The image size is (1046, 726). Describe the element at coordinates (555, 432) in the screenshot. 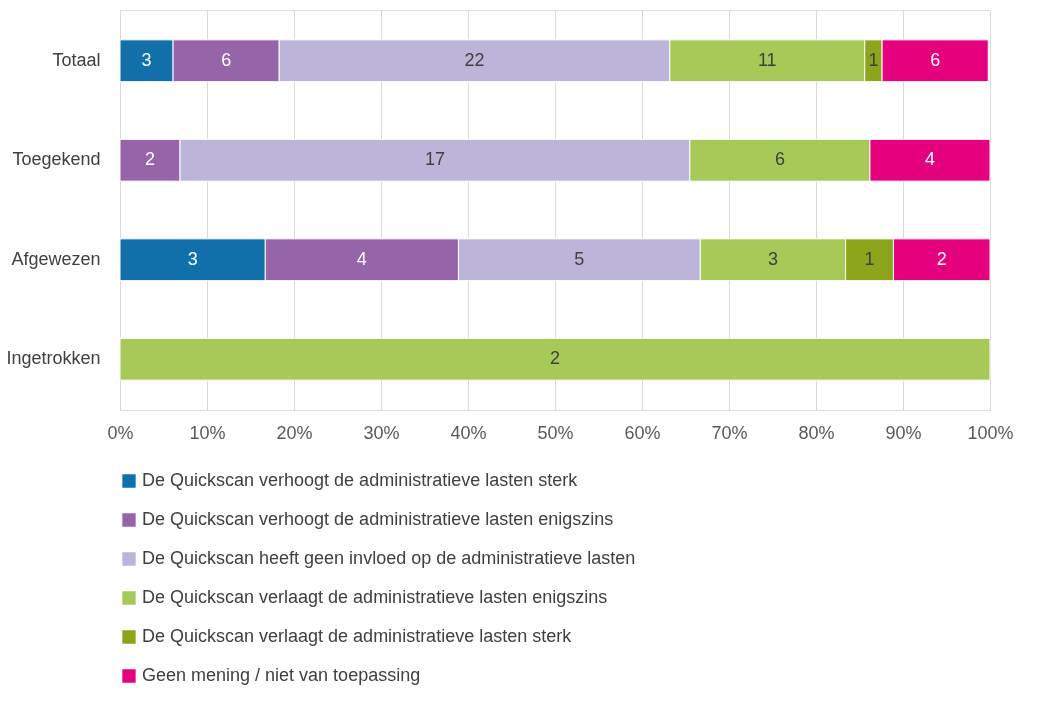

I see `x-tick-label: 50%` at that location.